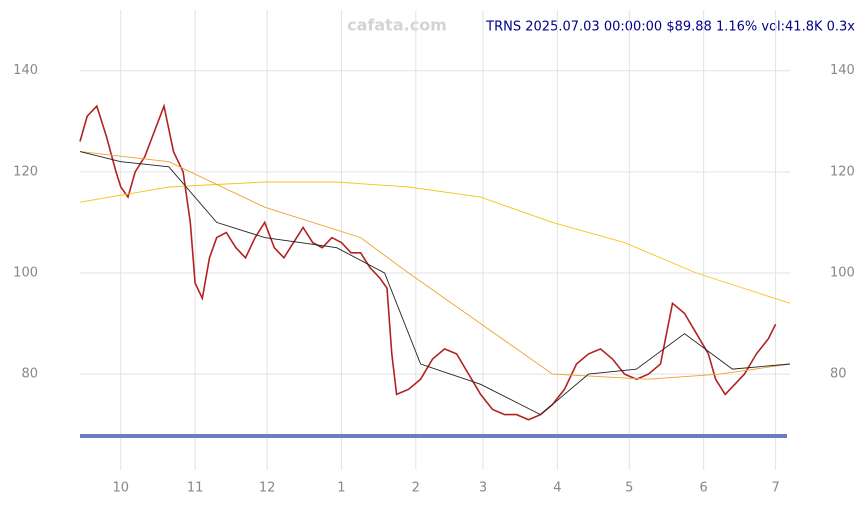 Image resolution: width=867 pixels, height=509 pixels. Describe the element at coordinates (121, 488) in the screenshot. I see `x-tick-label: 10` at that location.